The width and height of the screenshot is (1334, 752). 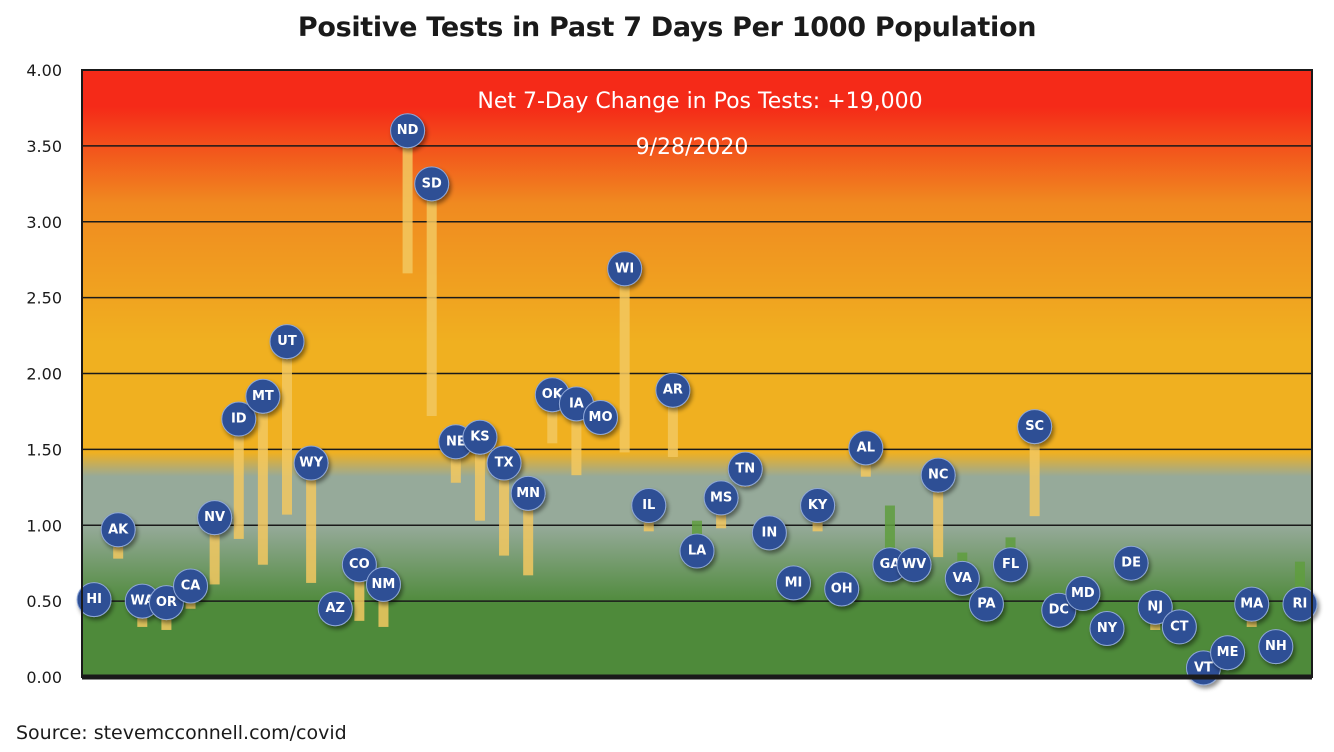 I want to click on state-label-co: CO, so click(x=359, y=564).